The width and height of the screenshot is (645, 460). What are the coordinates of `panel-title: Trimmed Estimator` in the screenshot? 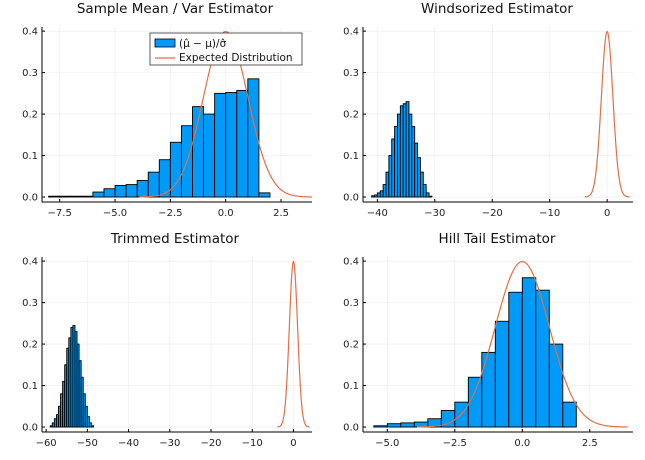 It's located at (175, 239).